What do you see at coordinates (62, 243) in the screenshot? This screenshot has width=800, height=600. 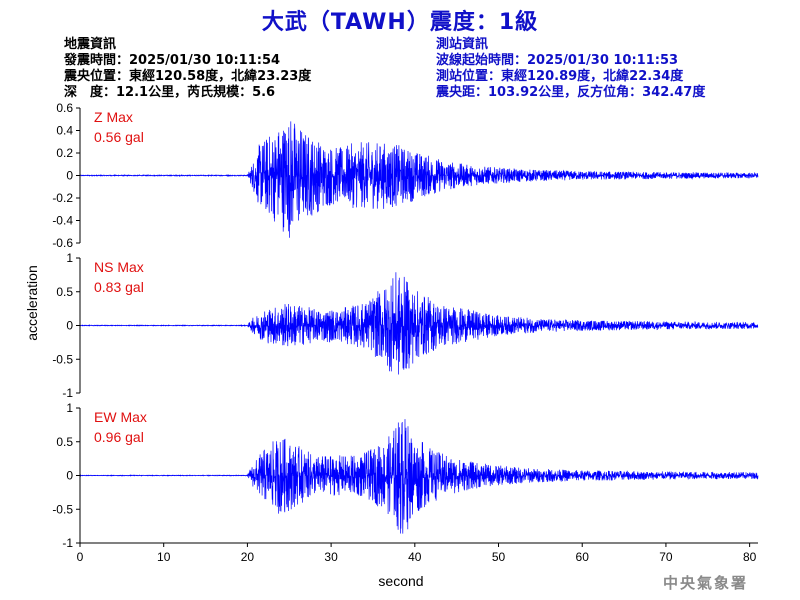 I see `y-tick-label: -0.6` at bounding box center [62, 243].